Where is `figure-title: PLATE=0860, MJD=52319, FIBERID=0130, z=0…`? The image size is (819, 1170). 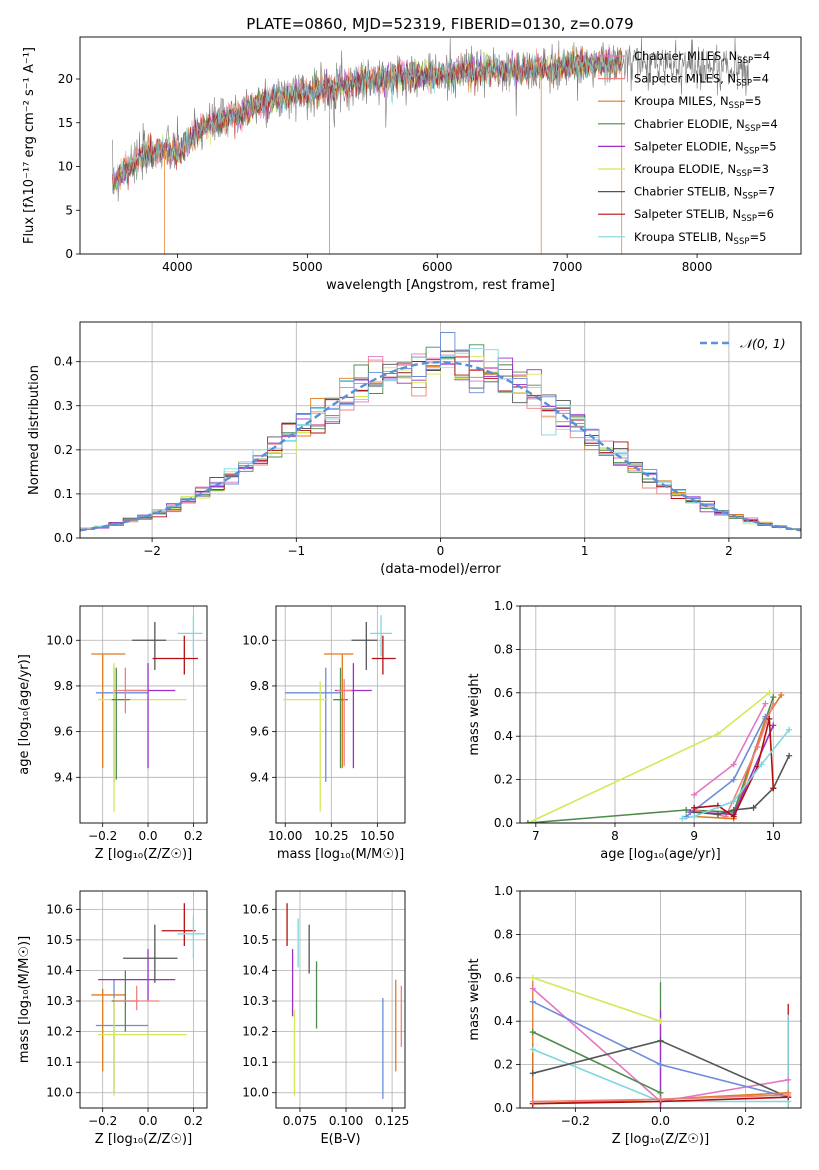 figure-title: PLATE=0860, MJD=52319, FIBERID=0130, z=0… is located at coordinates (439, 24).